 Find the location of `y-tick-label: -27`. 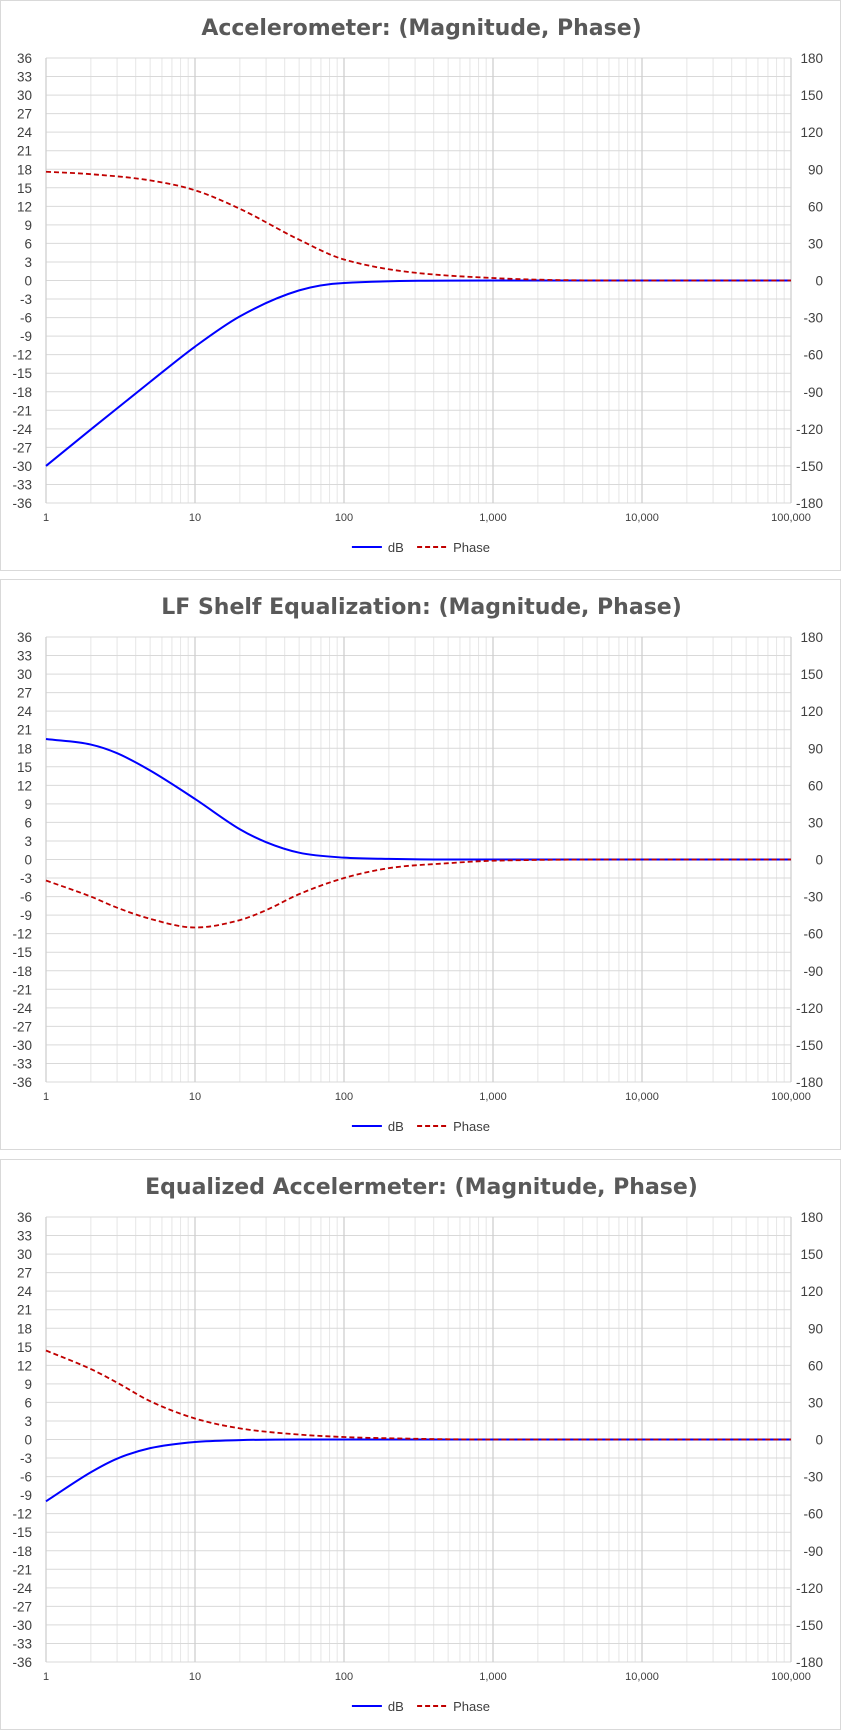

y-tick-label: -27 is located at coordinates (22, 447).